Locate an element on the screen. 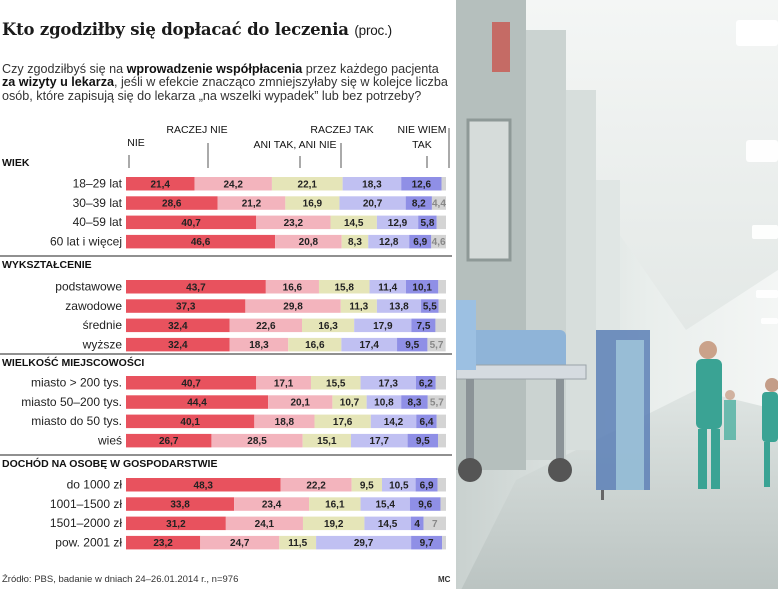 The width and height of the screenshot is (778, 589). red-sign is located at coordinates (501, 47).